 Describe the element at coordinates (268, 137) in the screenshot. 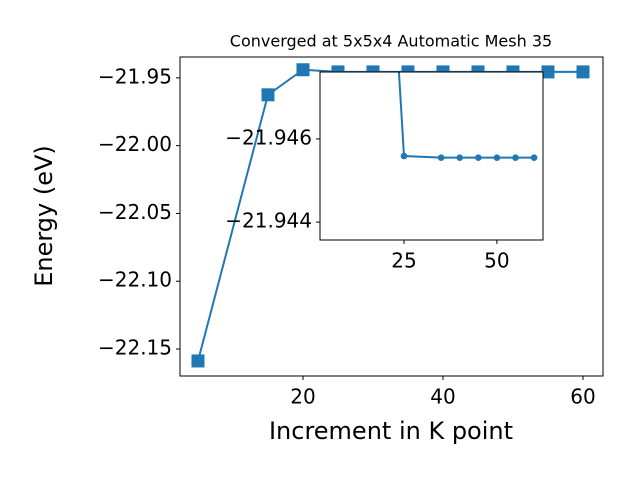

I see `y-tick-label: −21.946` at that location.